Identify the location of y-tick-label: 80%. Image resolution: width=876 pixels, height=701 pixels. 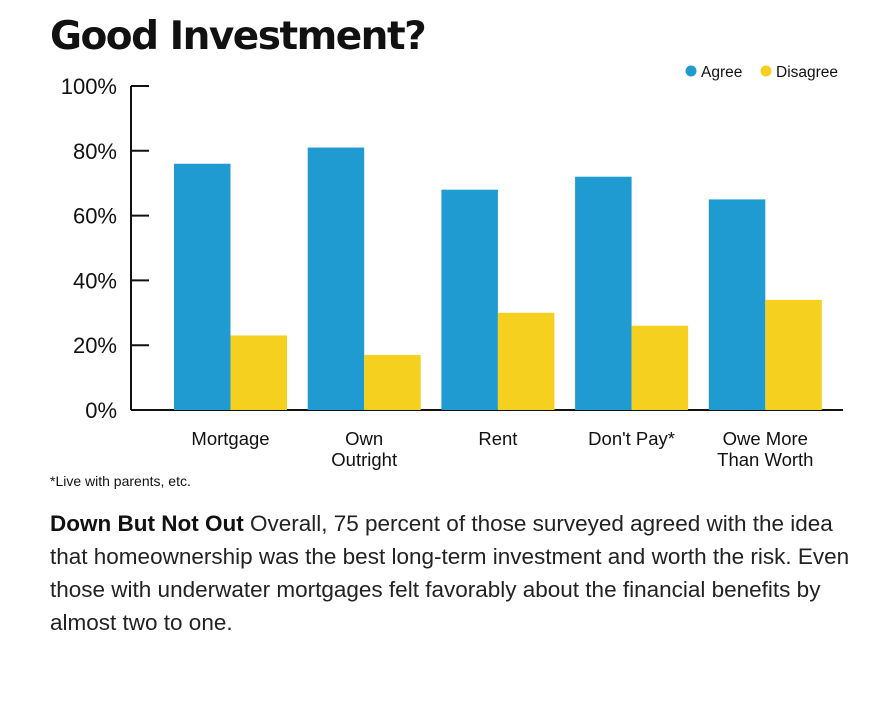
(95, 151).